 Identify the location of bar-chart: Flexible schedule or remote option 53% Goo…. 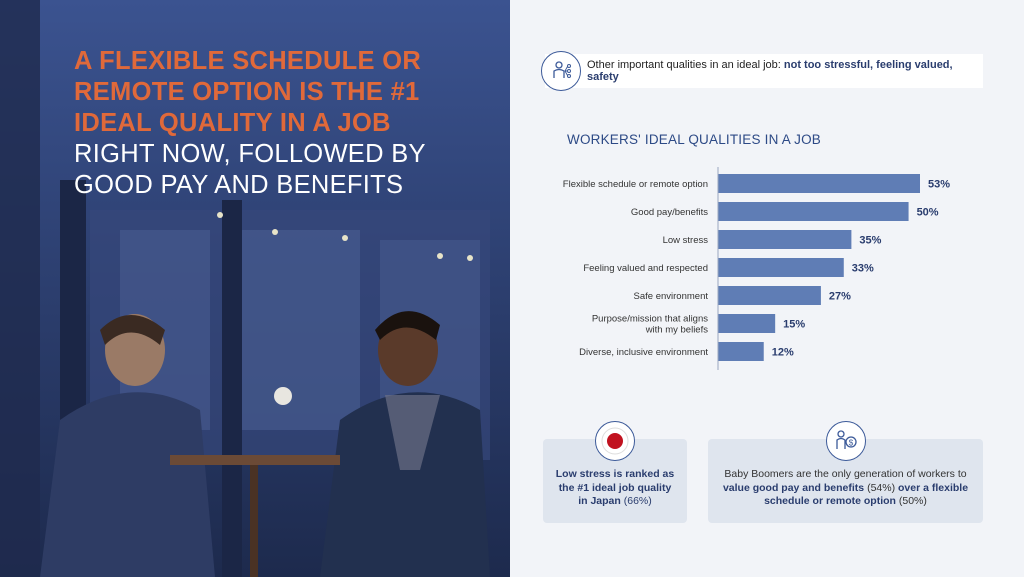
(756, 268).